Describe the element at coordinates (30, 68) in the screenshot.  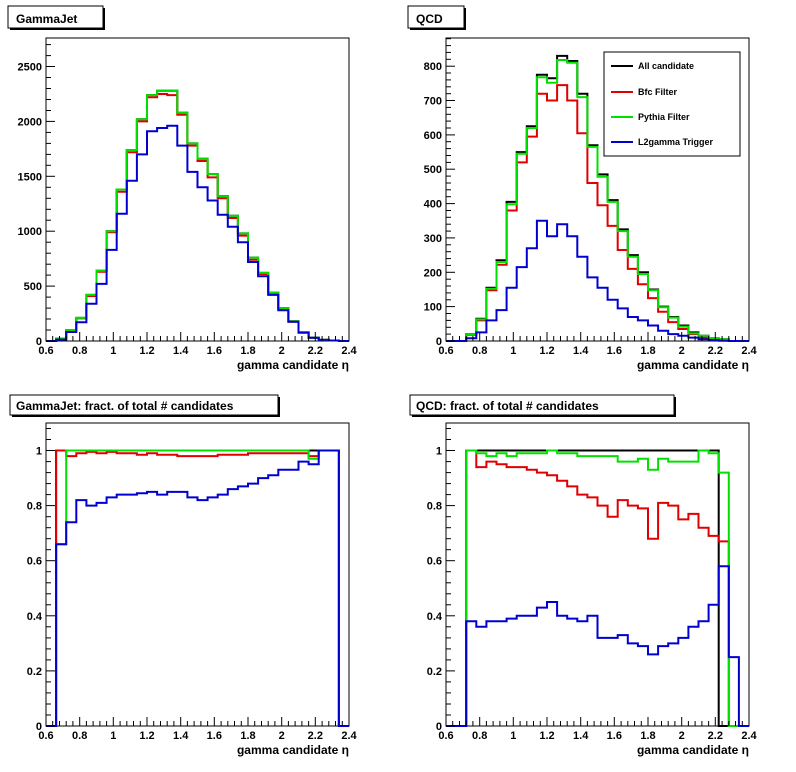
I see `y-tick-label: 2500` at that location.